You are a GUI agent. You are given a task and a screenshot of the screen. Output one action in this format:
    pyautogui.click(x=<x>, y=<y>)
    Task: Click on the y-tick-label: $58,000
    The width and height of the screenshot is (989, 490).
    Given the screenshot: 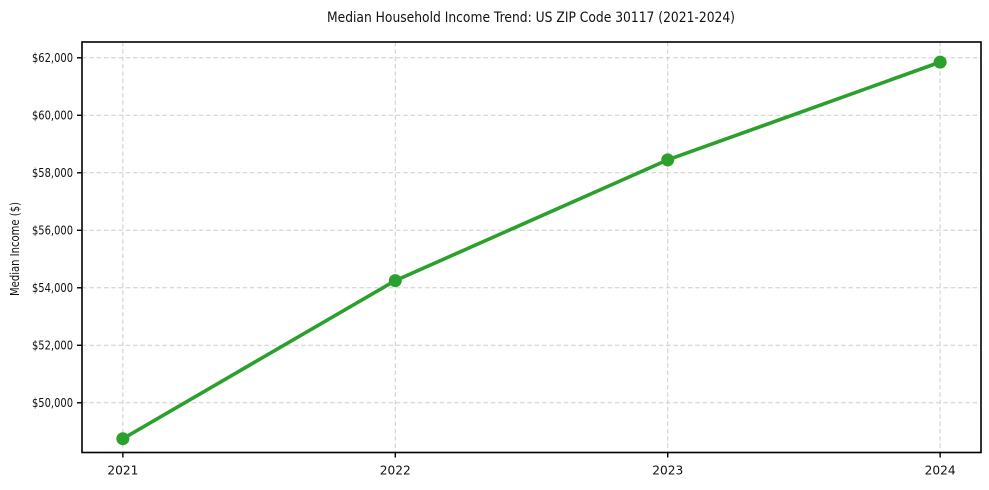 What is the action you would take?
    pyautogui.click(x=52, y=173)
    